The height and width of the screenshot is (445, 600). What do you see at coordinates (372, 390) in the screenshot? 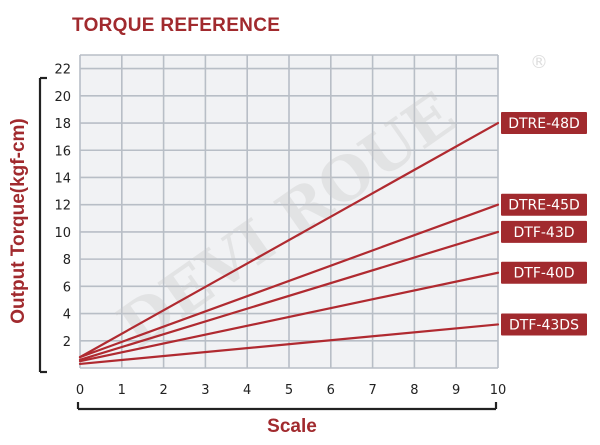
I see `x-tick-label: 7` at bounding box center [372, 390].